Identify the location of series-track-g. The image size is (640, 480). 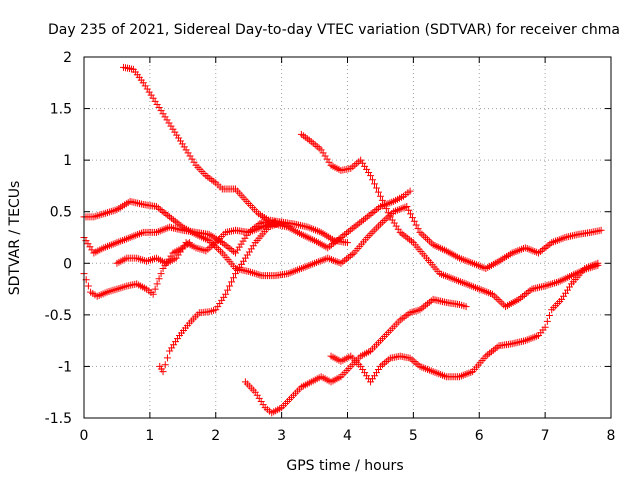
(221, 297).